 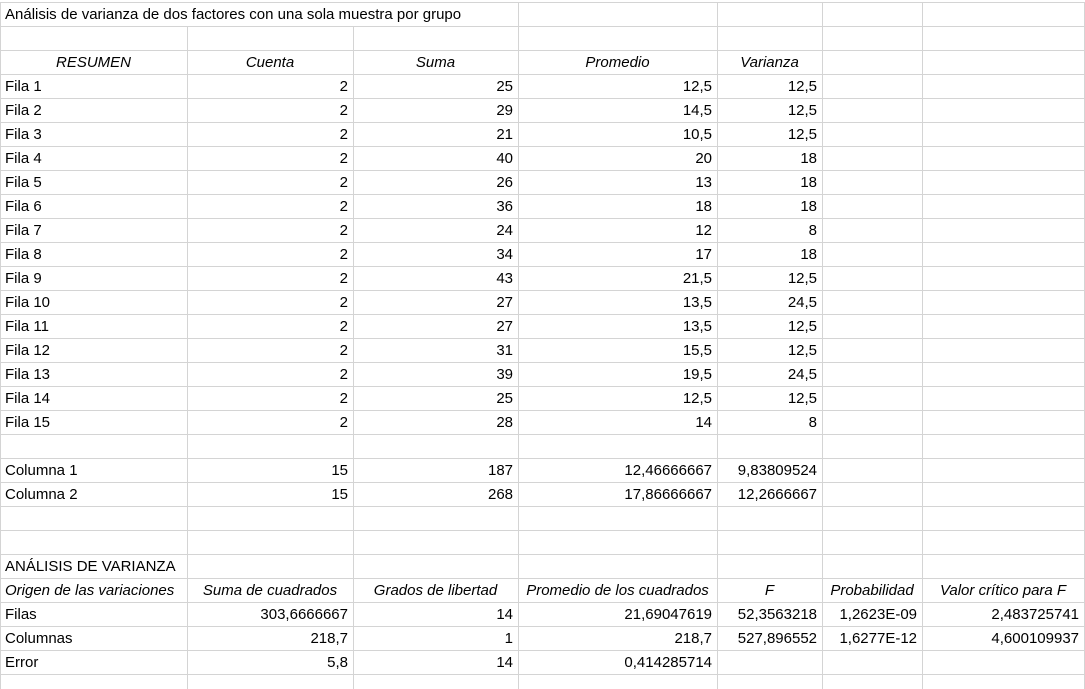 What do you see at coordinates (618, 374) in the screenshot?
I see `value-cell: 19,5` at bounding box center [618, 374].